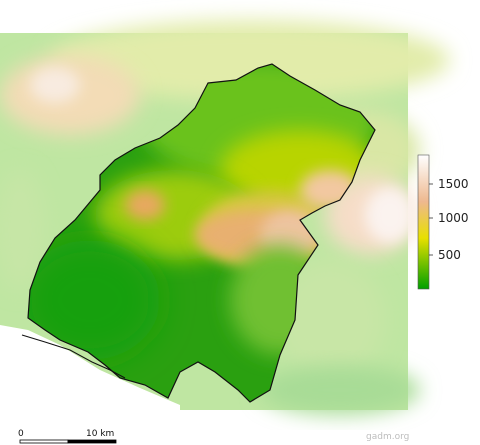  I want to click on legend: 1500 1000 500, so click(443, 222).